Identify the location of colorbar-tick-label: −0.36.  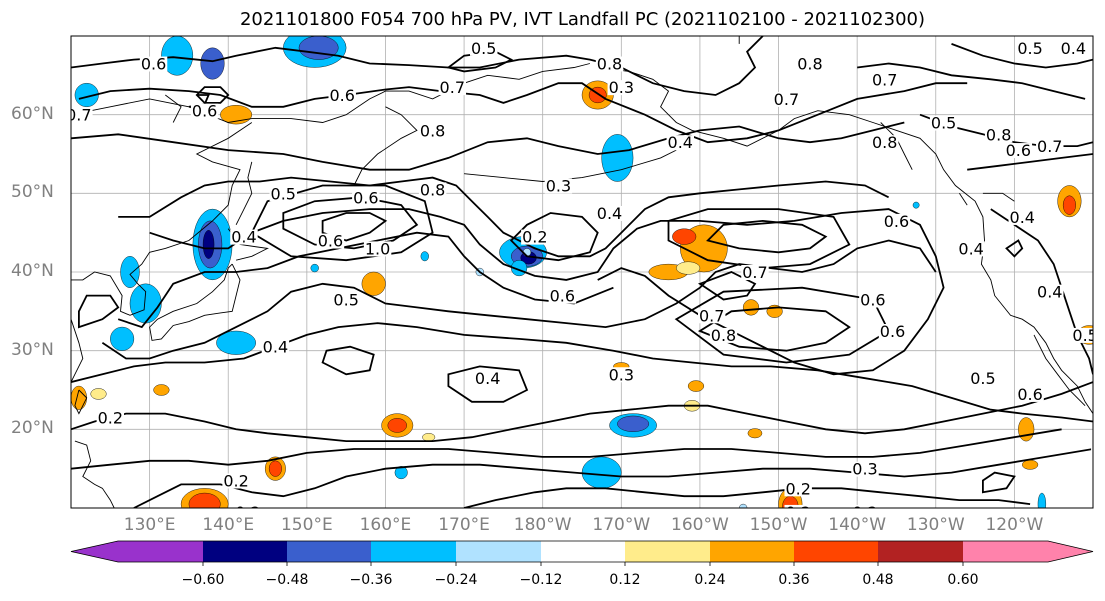
(371, 580).